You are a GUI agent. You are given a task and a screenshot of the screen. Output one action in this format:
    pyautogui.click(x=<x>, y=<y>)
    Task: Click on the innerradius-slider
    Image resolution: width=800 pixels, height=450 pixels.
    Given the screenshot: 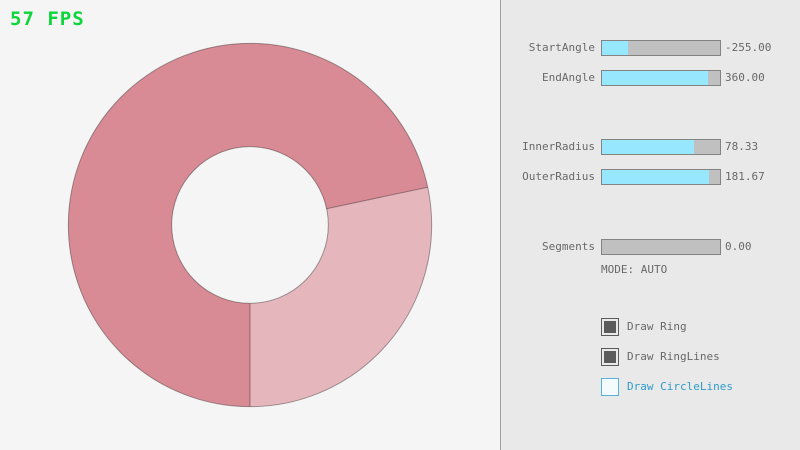 What is the action you would take?
    pyautogui.click(x=661, y=147)
    